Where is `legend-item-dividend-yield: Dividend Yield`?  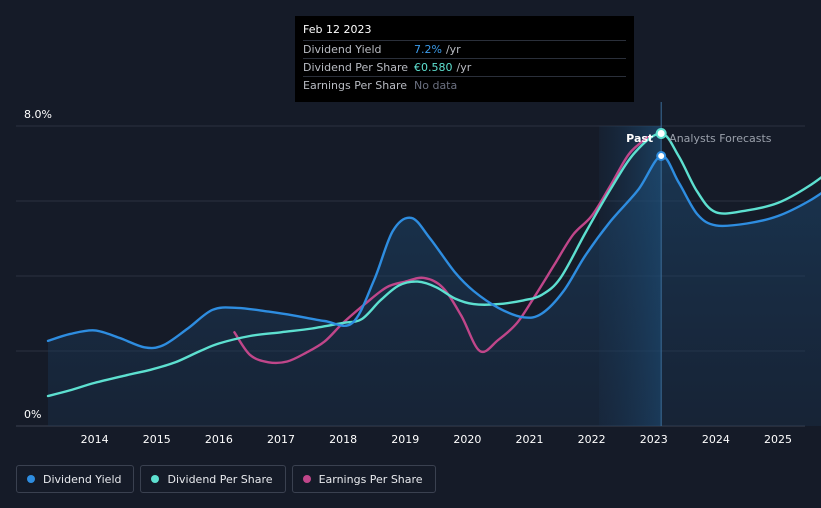 legend-item-dividend-yield: Dividend Yield is located at coordinates (75, 479).